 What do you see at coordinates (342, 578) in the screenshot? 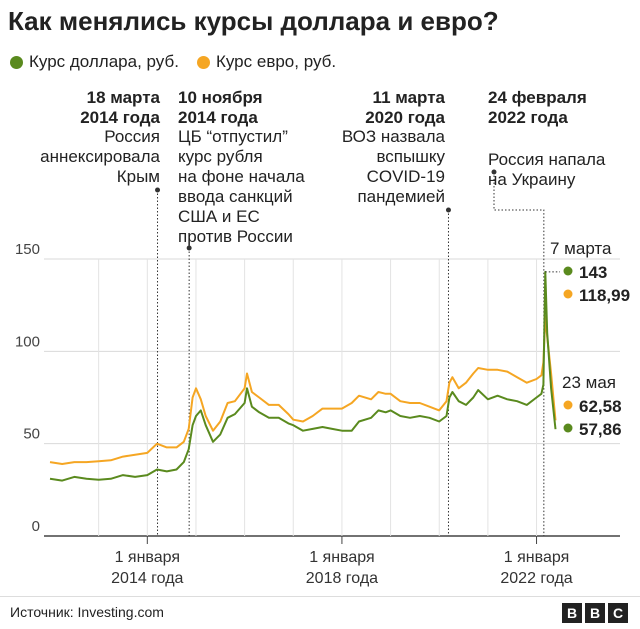
I see `x-tick-label: 2018 года` at bounding box center [342, 578].